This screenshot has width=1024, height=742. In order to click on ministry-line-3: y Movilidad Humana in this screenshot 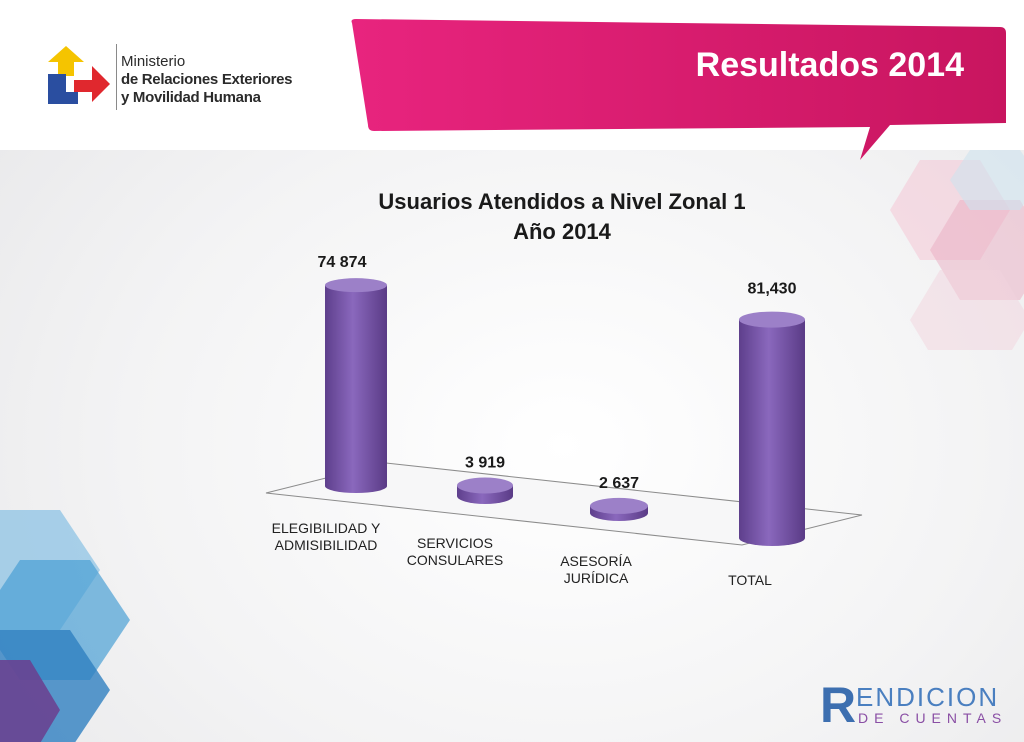, I will do `click(191, 97)`.